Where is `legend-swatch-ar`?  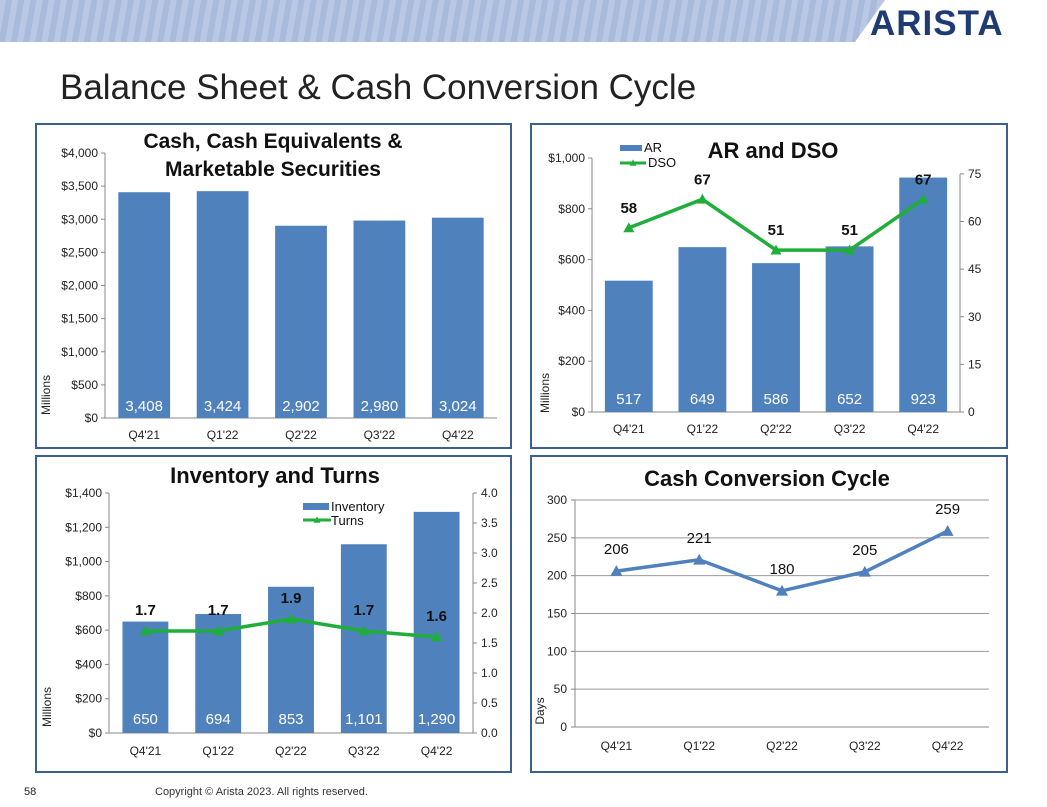
legend-swatch-ar is located at coordinates (631, 148).